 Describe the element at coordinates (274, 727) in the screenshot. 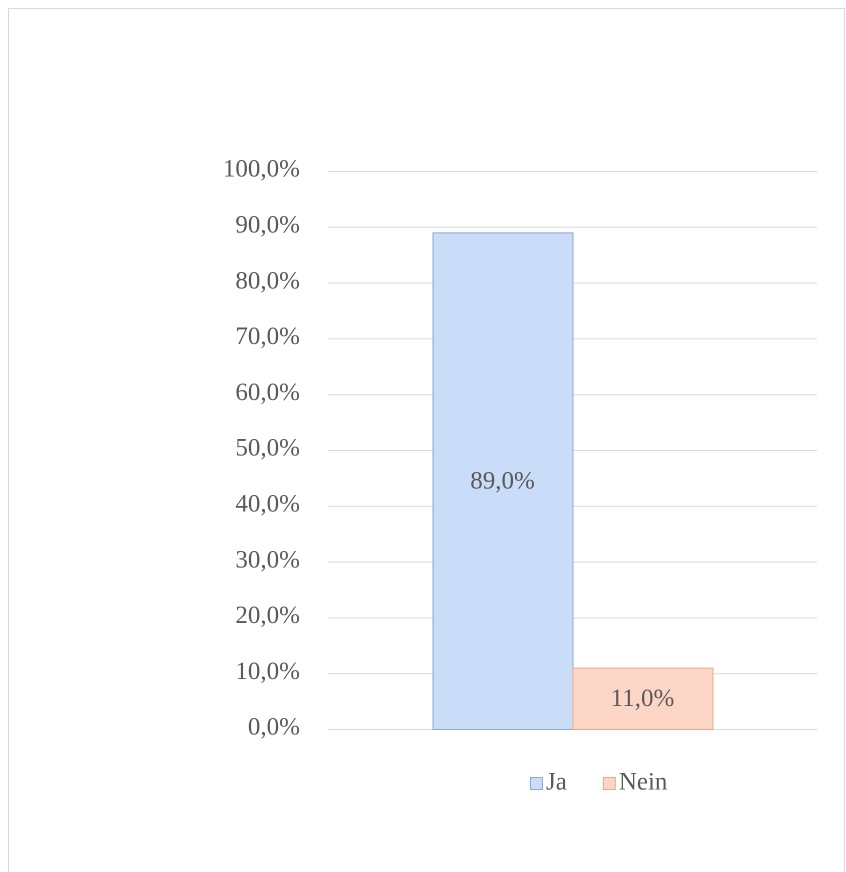

I see `y-tick-label: 0,0%` at that location.